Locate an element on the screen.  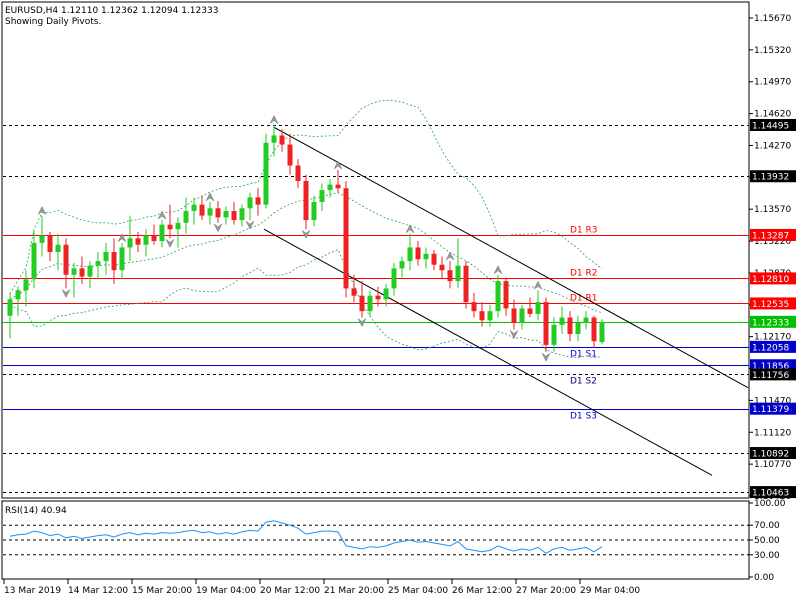
date-label: 29 Mar 04:00 is located at coordinates (610, 591).